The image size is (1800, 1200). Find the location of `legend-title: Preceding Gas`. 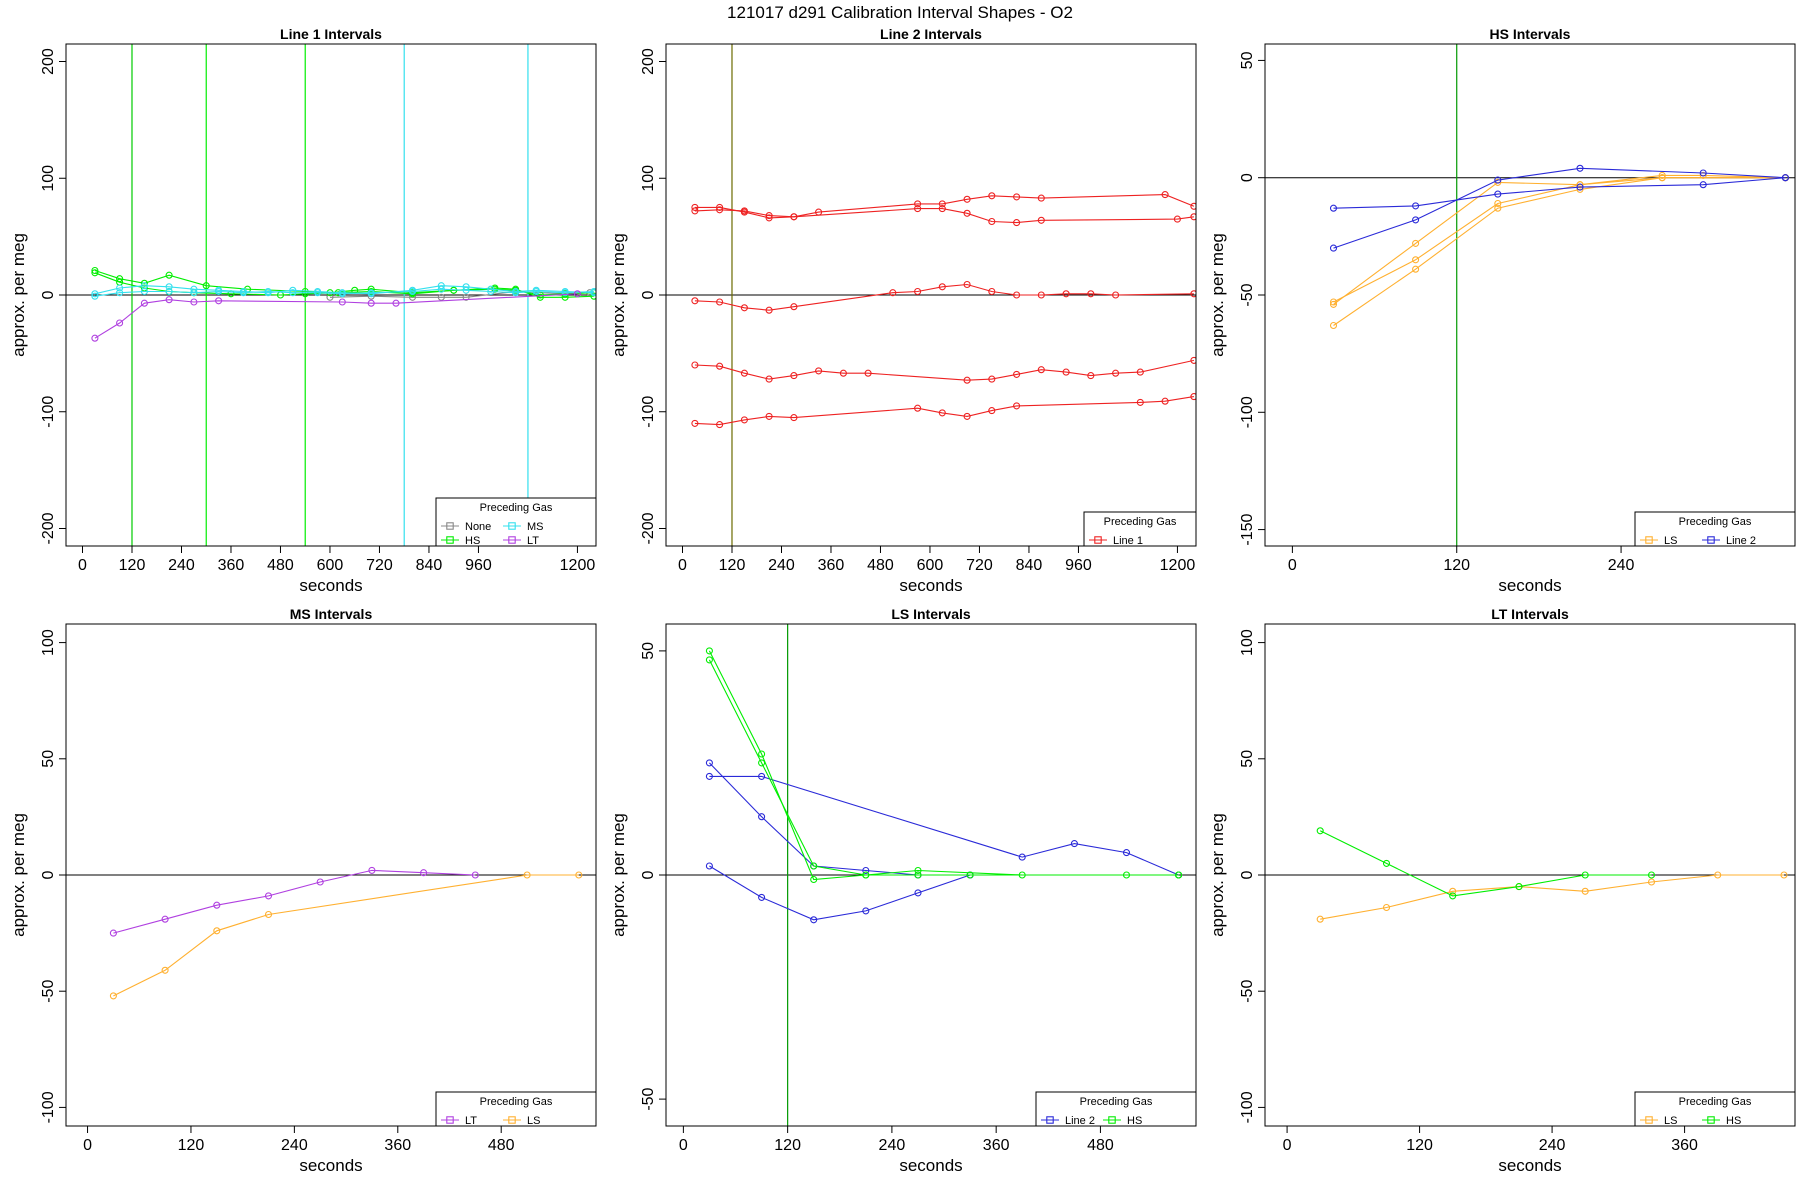

legend-title: Preceding Gas is located at coordinates (1140, 522).